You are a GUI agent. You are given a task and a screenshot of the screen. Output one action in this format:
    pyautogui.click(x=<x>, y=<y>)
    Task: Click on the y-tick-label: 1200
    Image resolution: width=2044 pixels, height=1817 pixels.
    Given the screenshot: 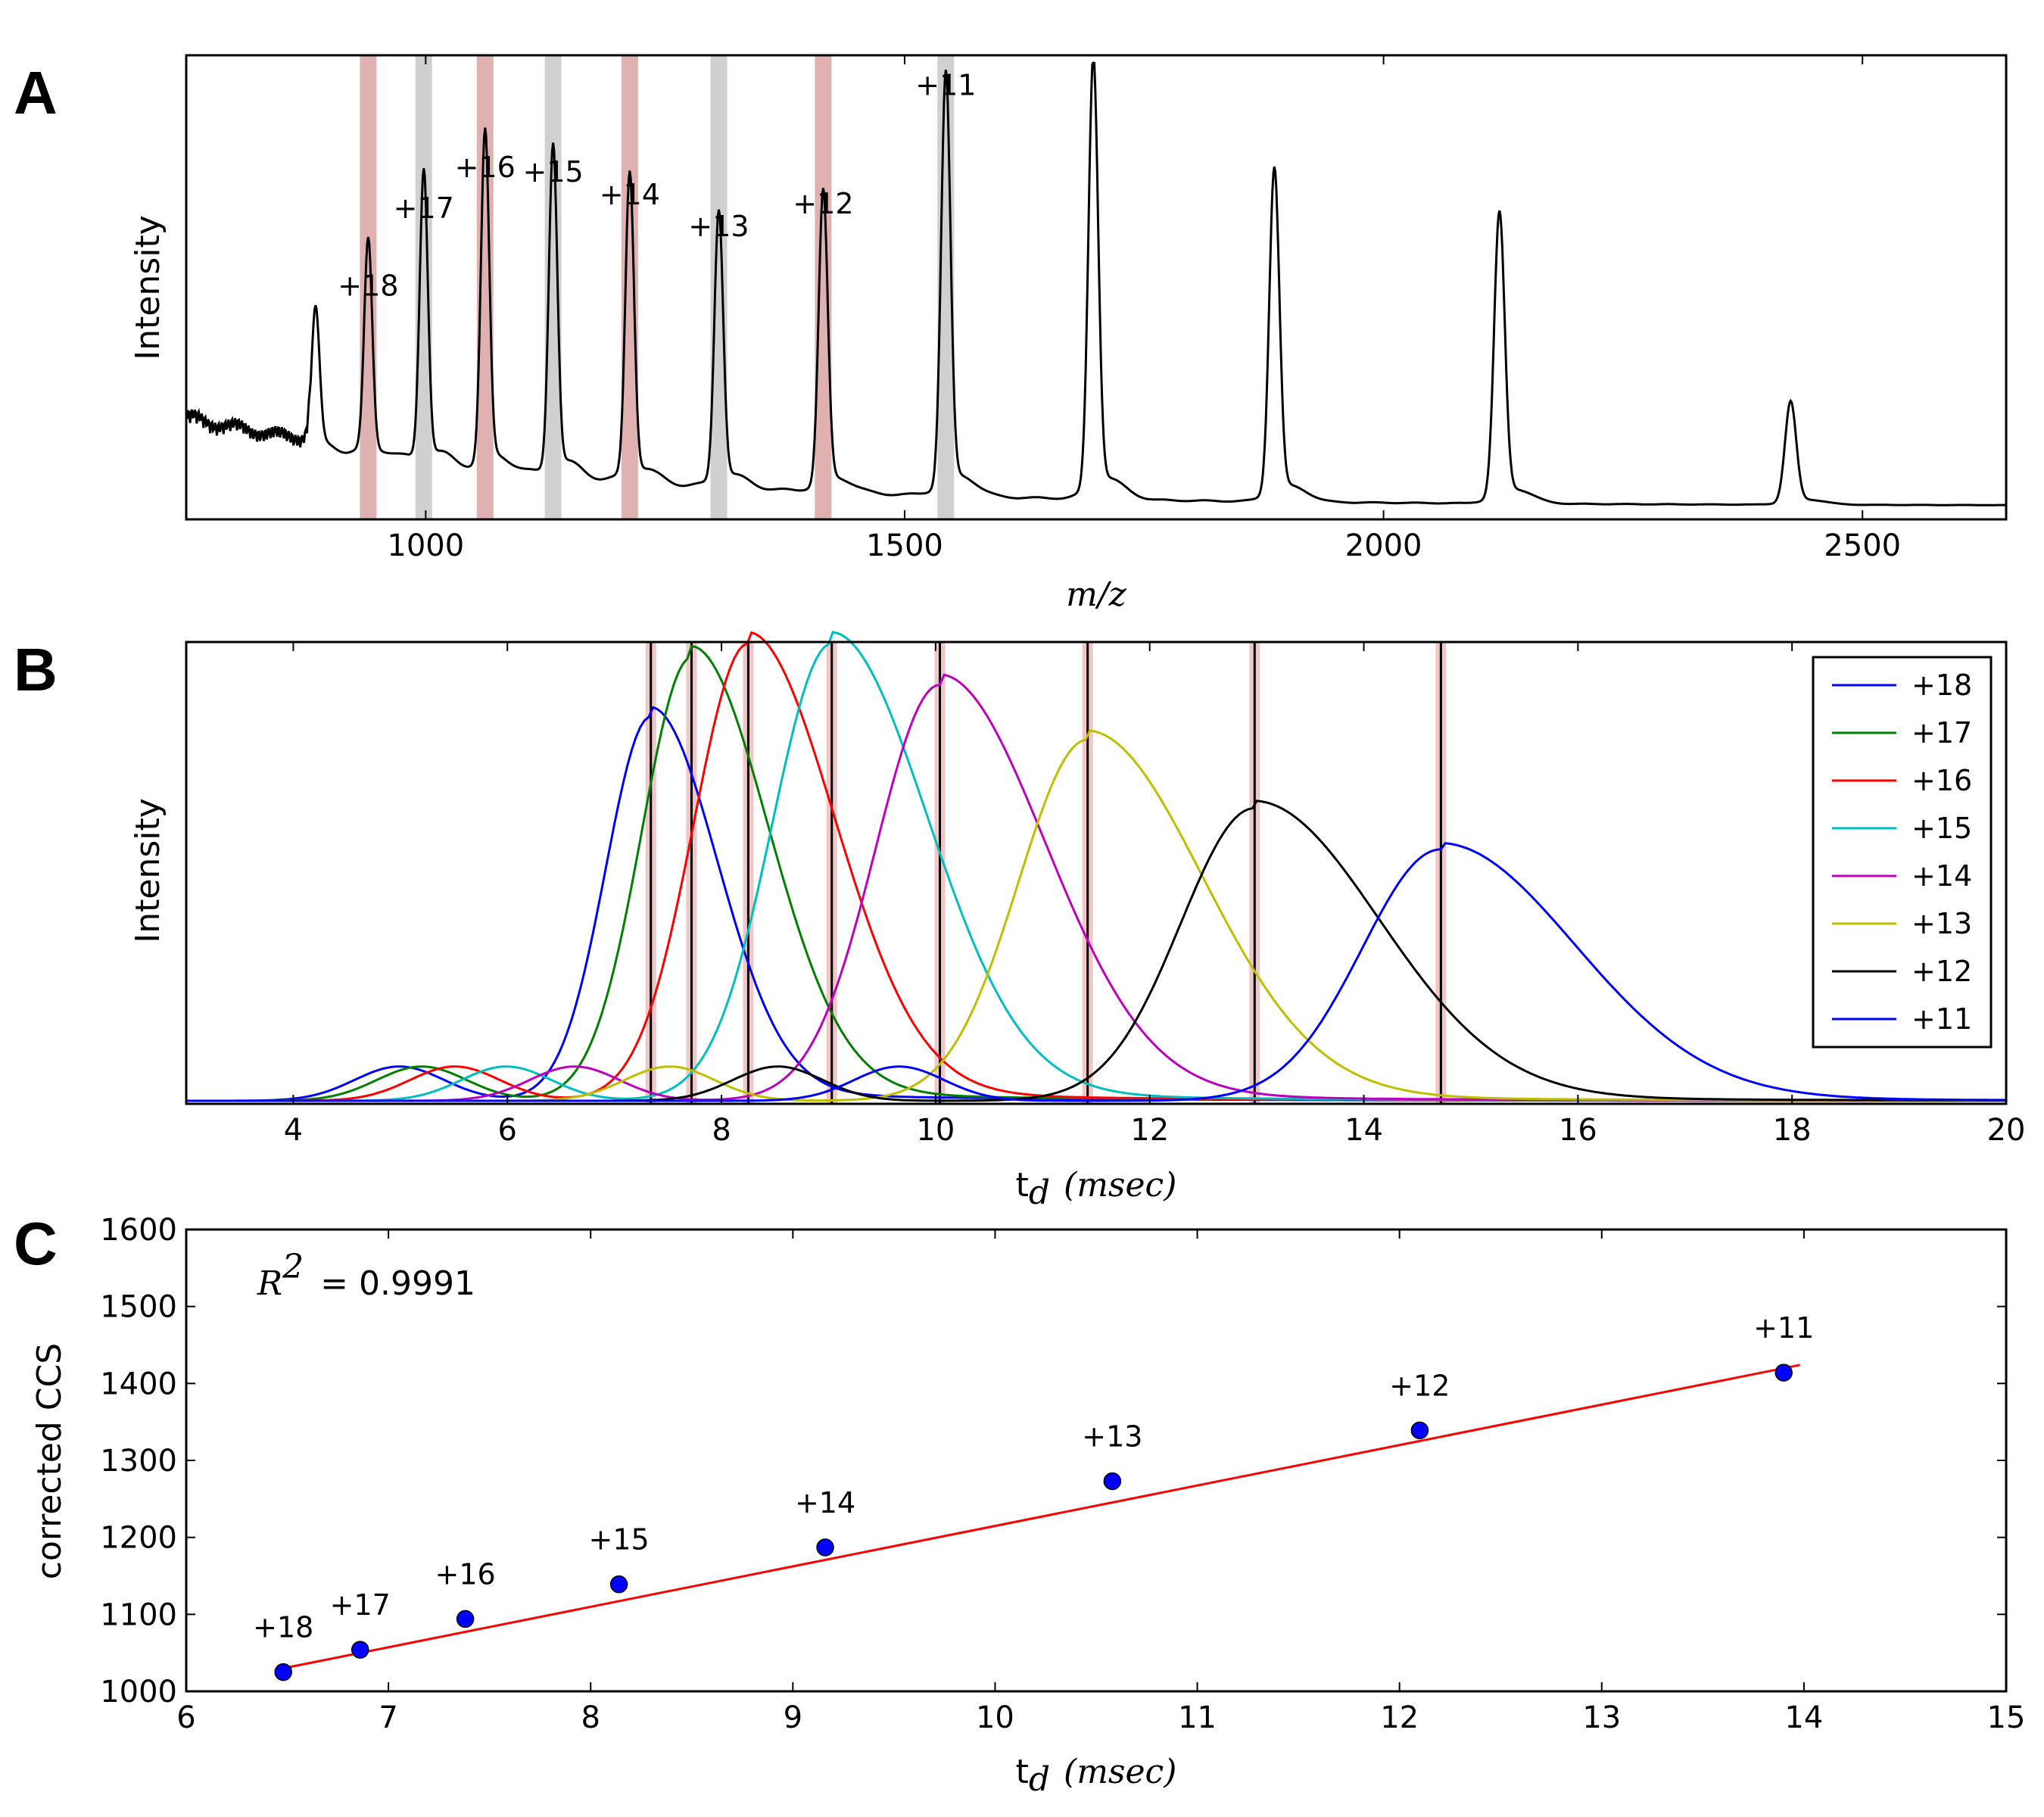 What is the action you would take?
    pyautogui.click(x=138, y=1538)
    